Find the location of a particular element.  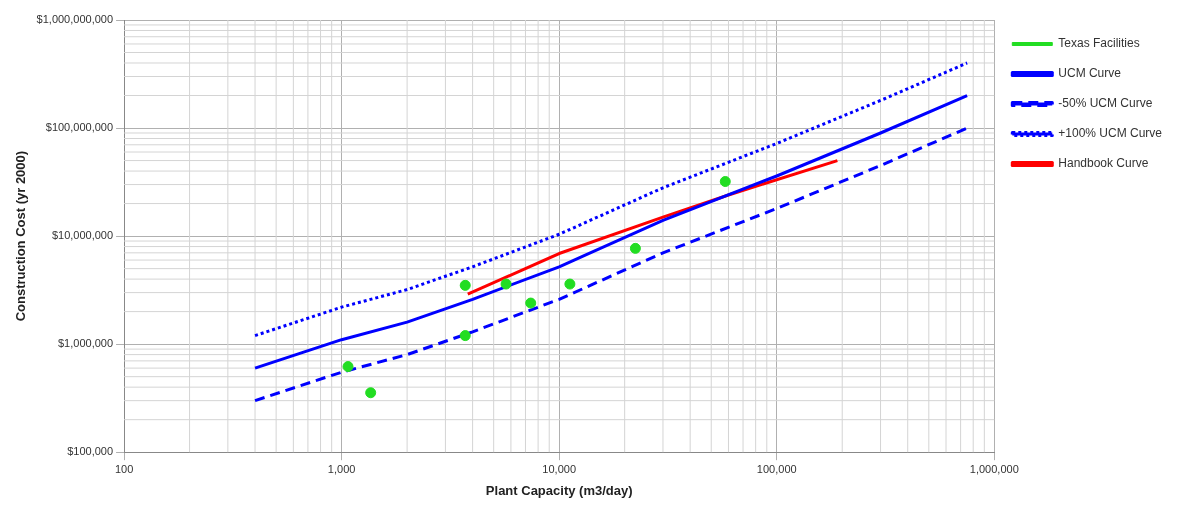

y-tick-label: $100,000,000 is located at coordinates (79, 127).